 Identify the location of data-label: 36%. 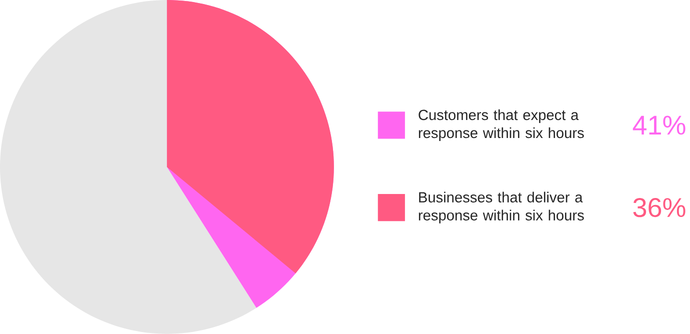
(659, 208).